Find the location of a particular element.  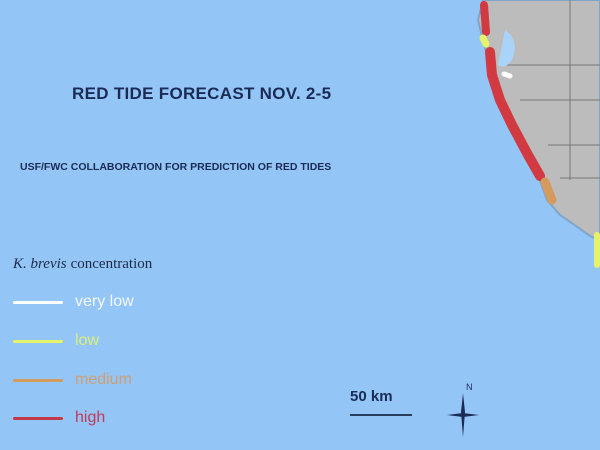

legend-title-rest: concentration is located at coordinates (111, 264).